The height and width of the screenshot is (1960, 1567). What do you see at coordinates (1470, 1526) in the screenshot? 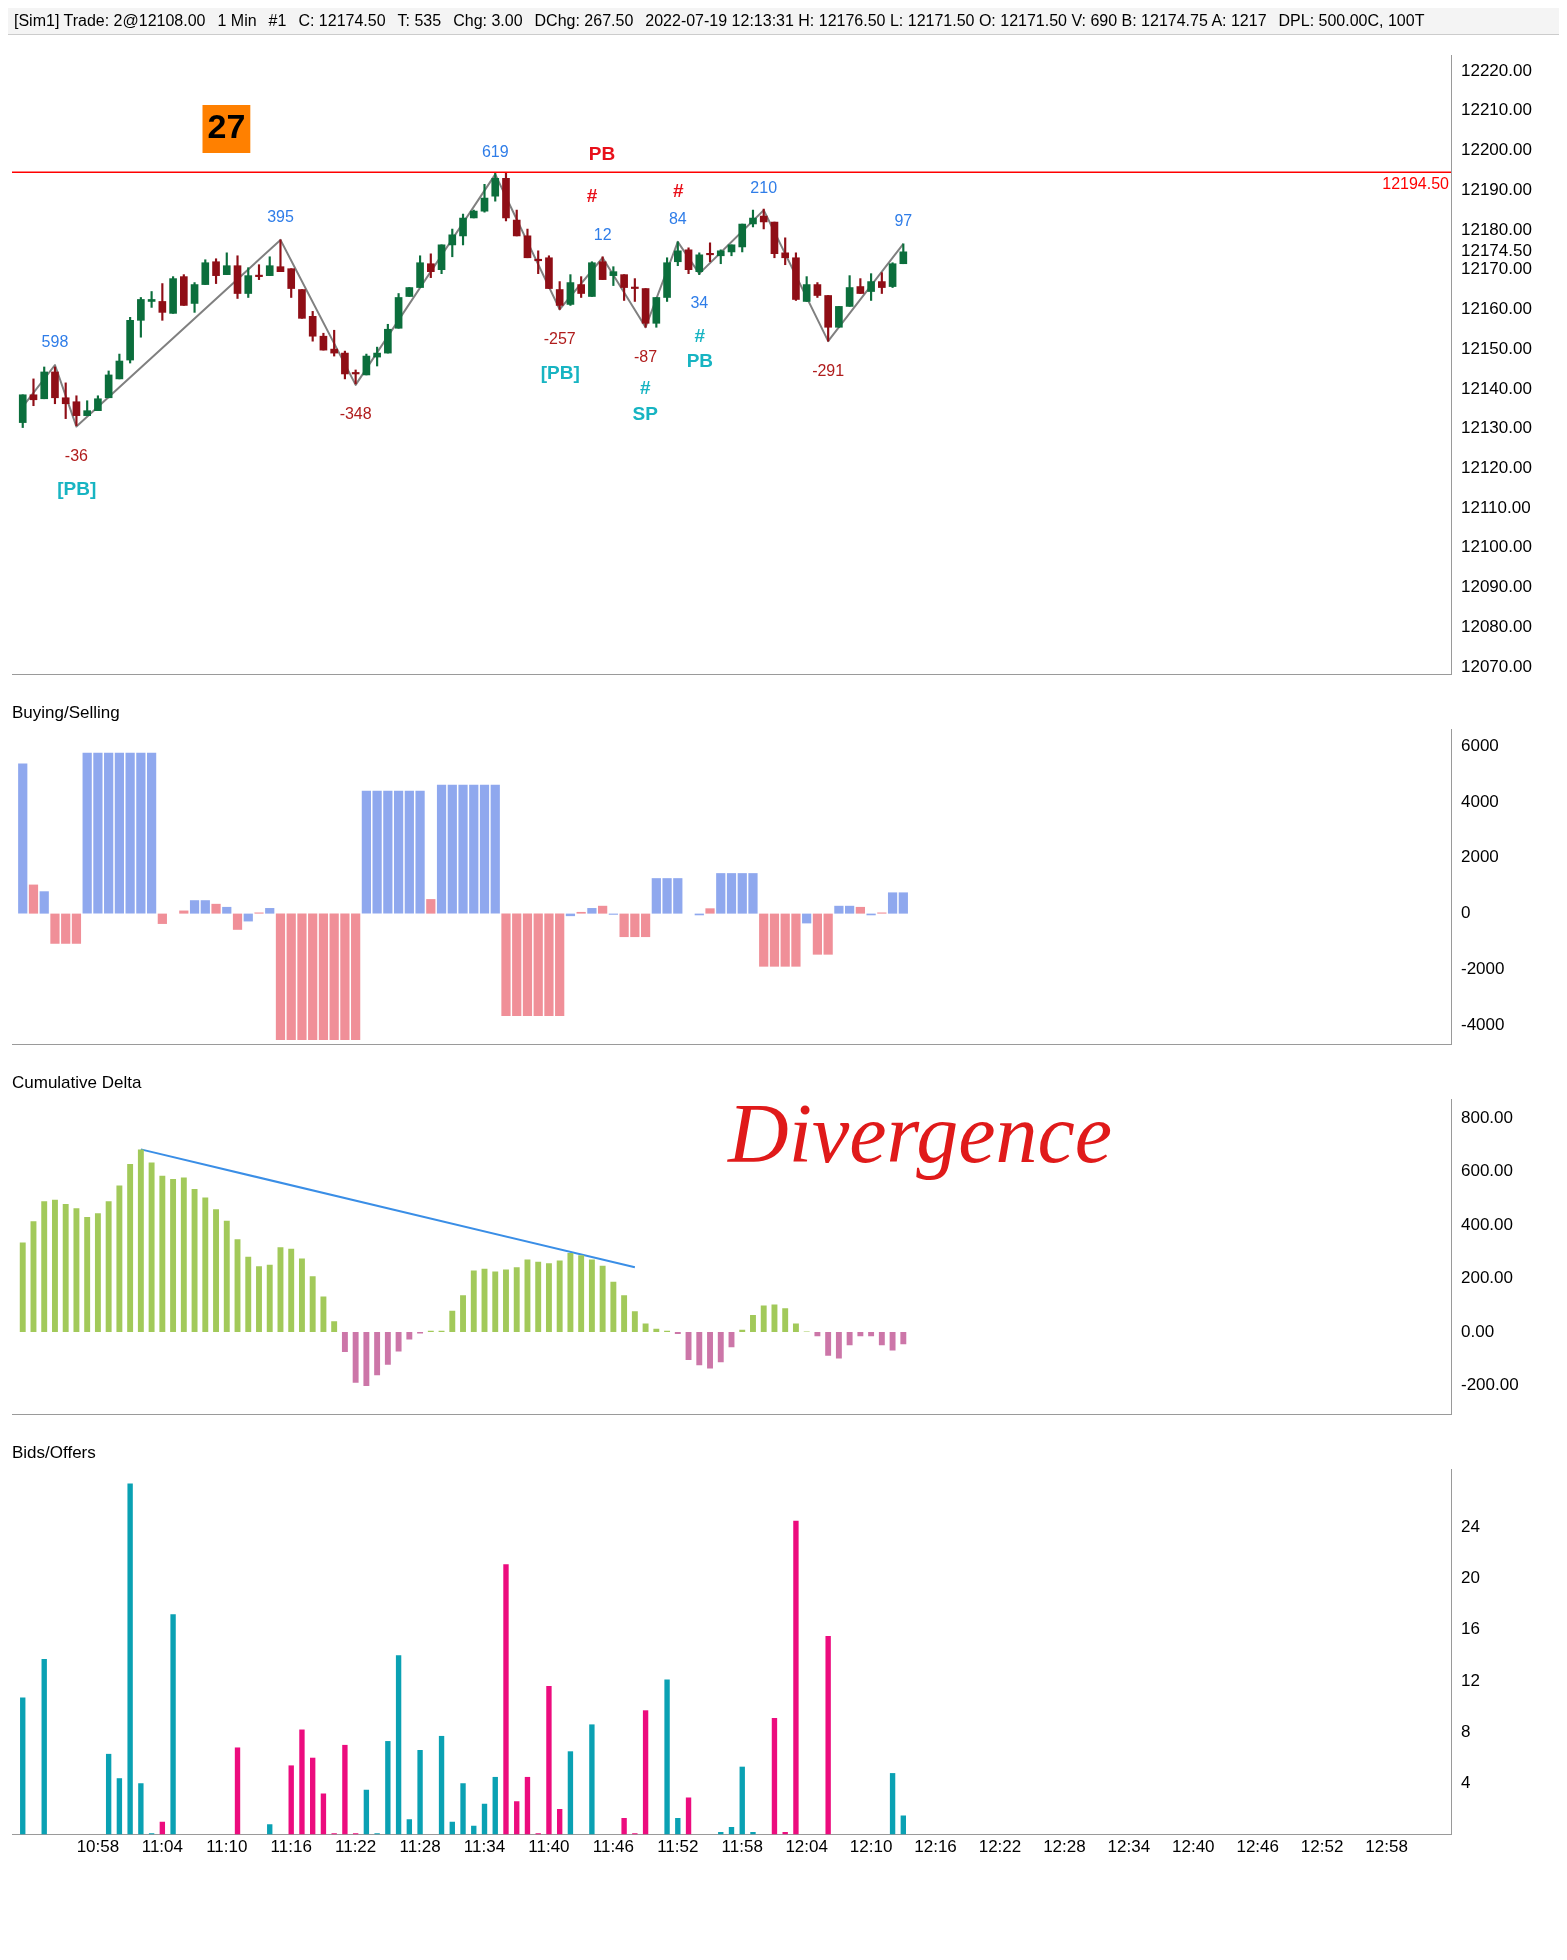
I see `y-tick-label: 24` at bounding box center [1470, 1526].